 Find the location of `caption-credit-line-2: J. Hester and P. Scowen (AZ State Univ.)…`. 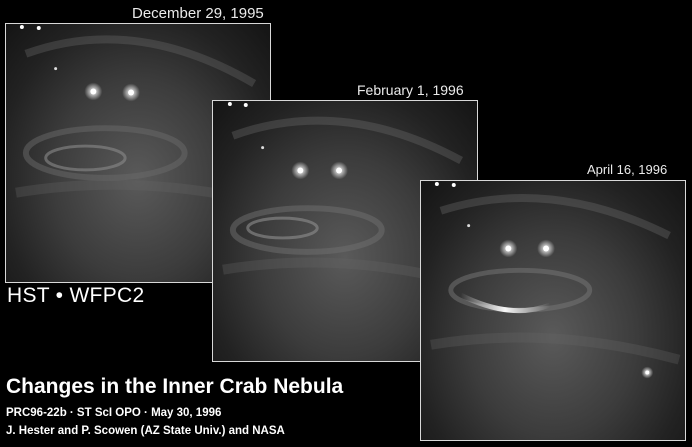

caption-credit-line-2: J. Hester and P. Scowen (AZ State Univ.)… is located at coordinates (145, 431).